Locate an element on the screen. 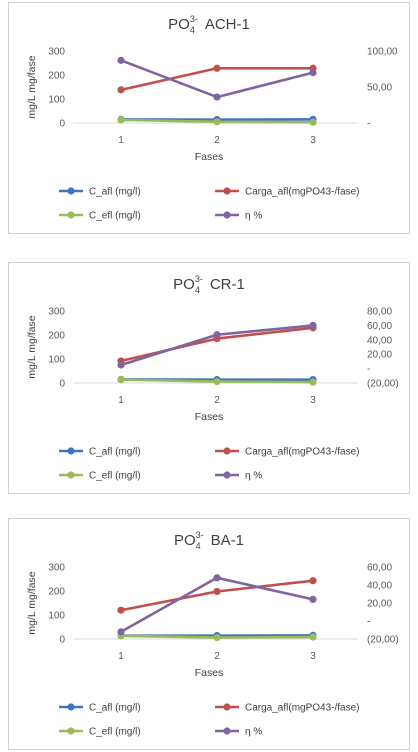  chart-title-rest: BA-1 is located at coordinates (227, 540).